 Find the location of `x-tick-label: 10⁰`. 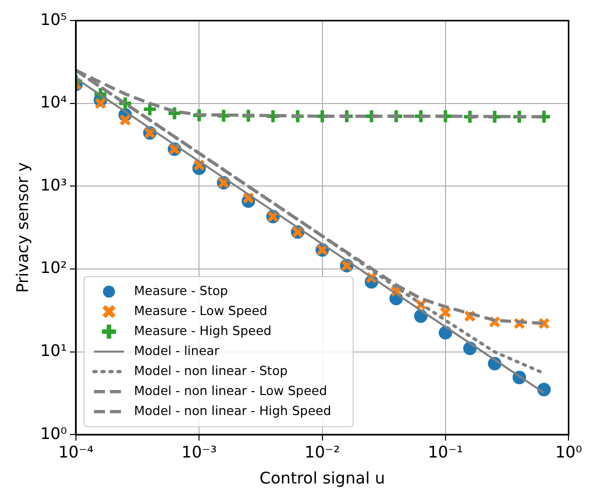

x-tick-label: 10⁰ is located at coordinates (568, 452).